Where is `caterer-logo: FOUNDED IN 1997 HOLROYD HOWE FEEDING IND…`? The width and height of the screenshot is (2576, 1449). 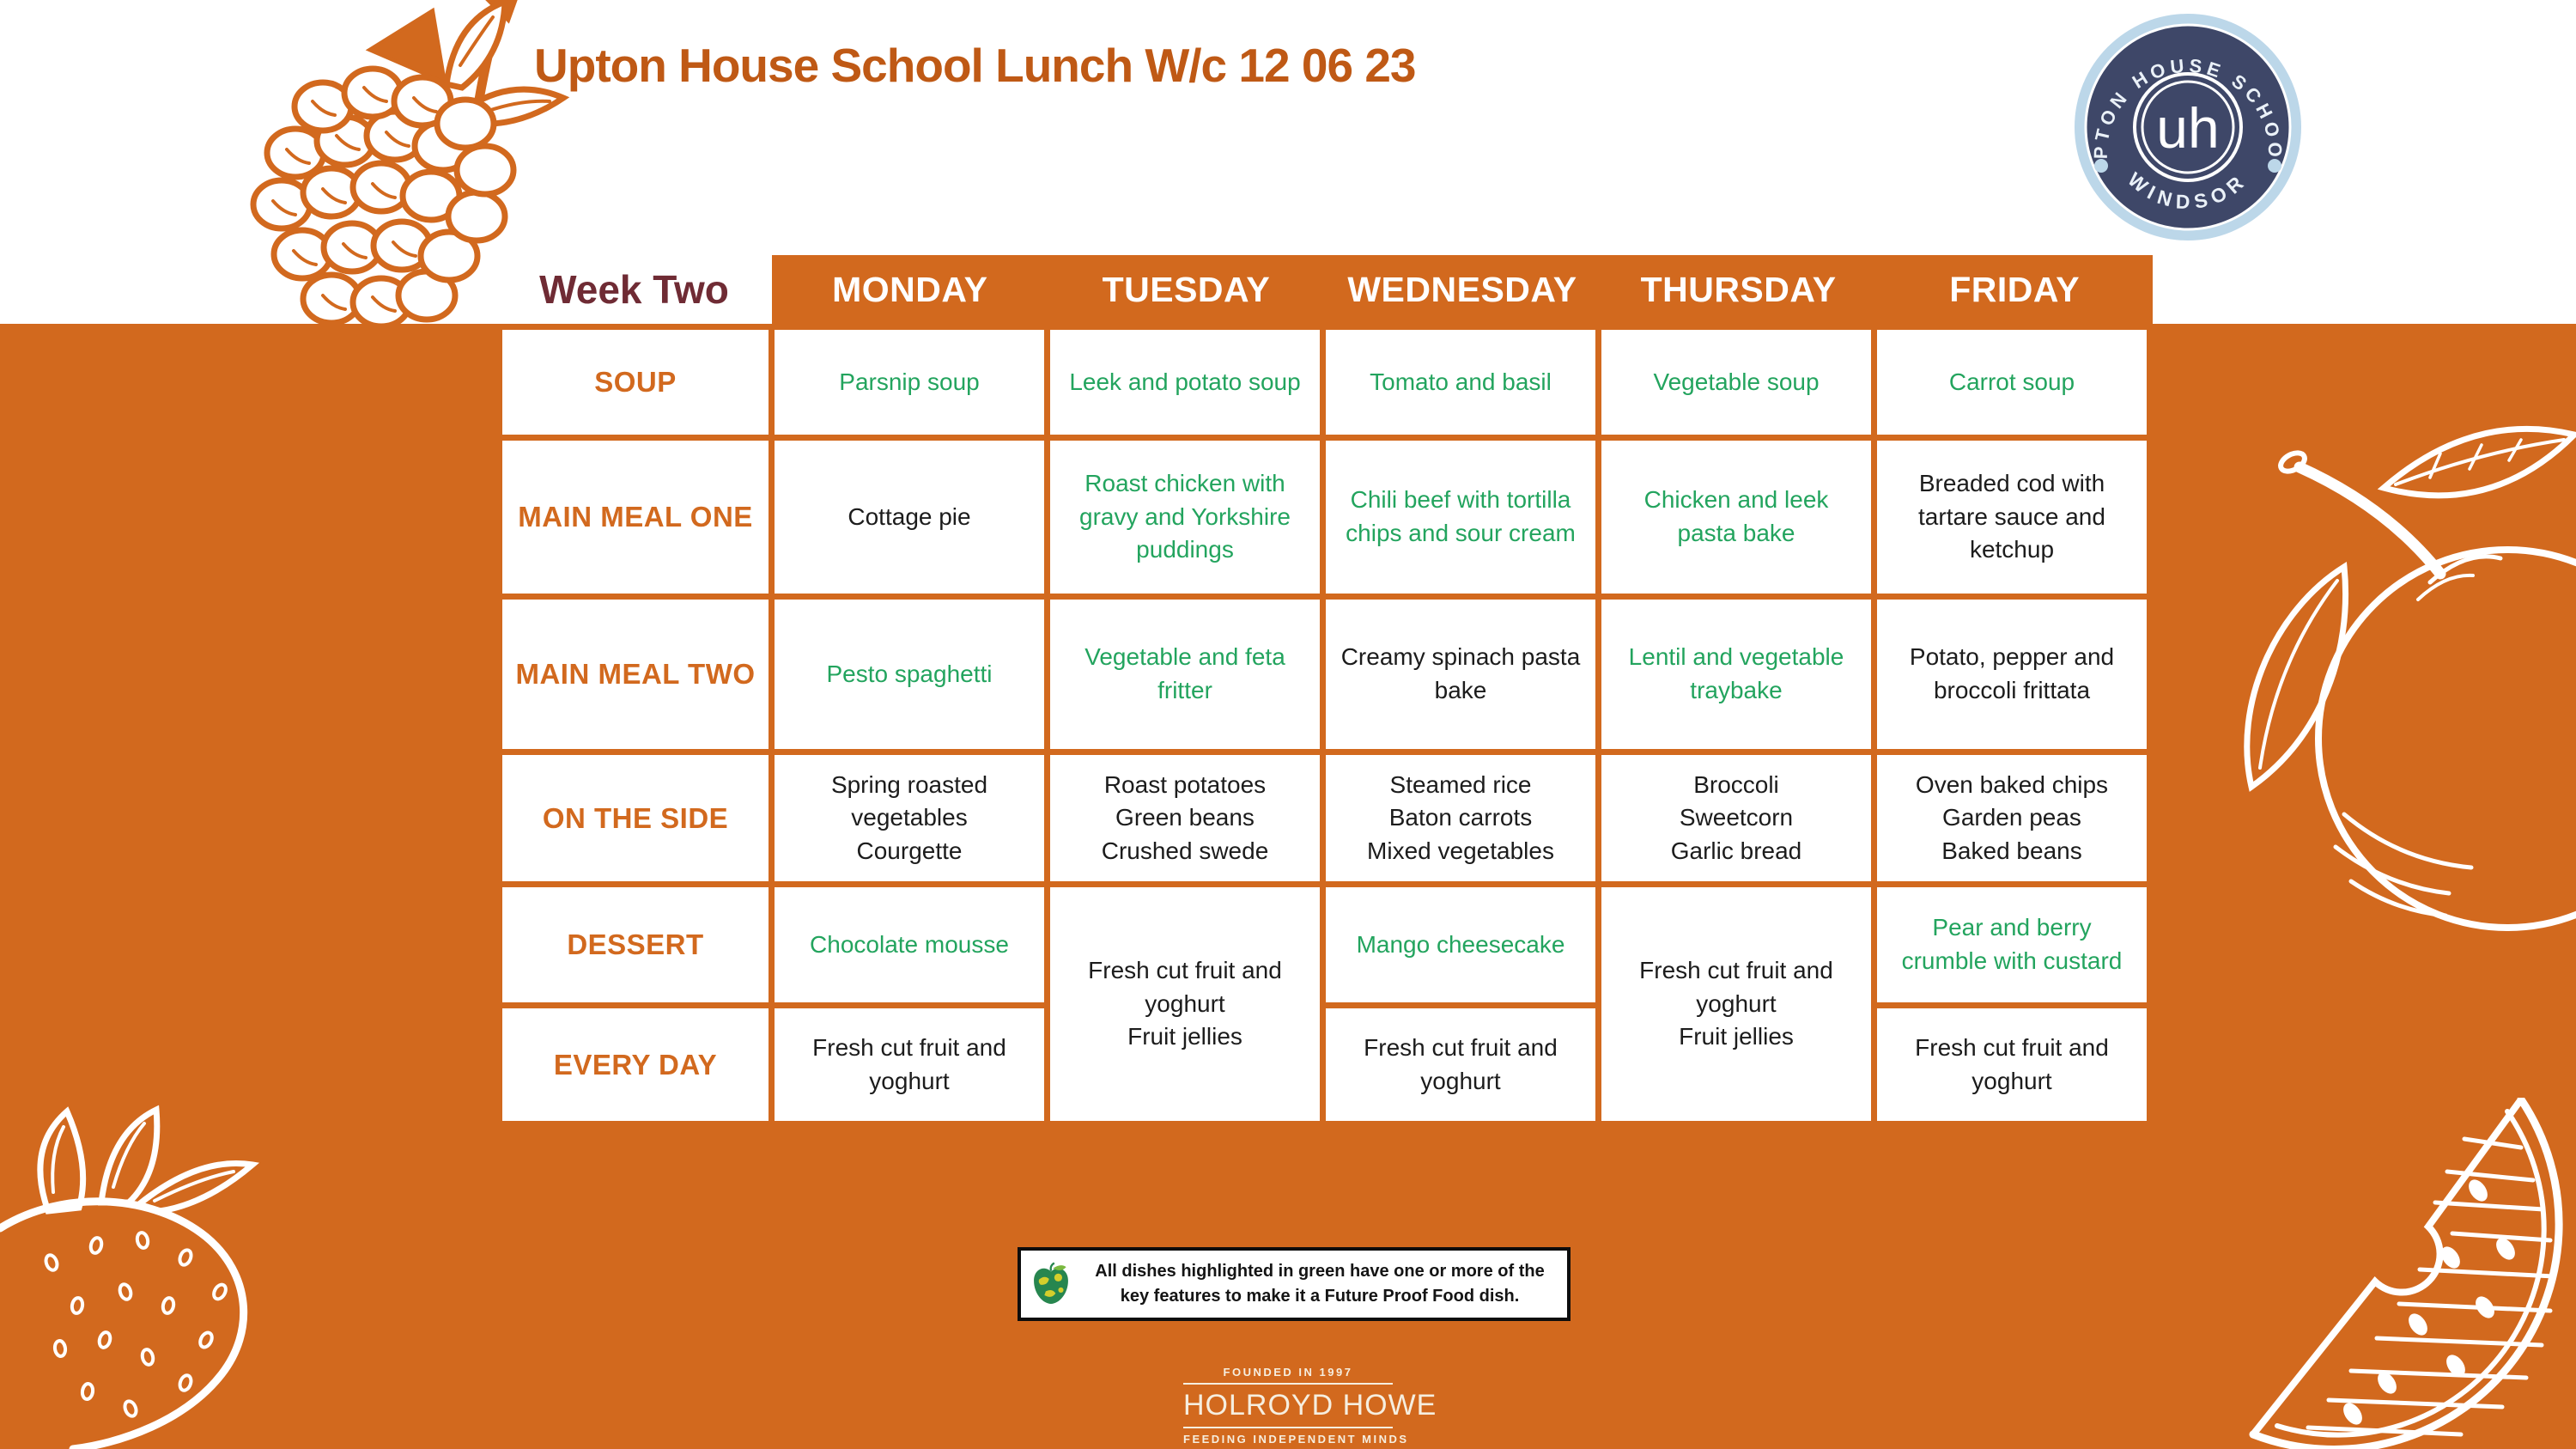 caterer-logo: FOUNDED IN 1997 HOLROYD HOWE FEEDING IND… is located at coordinates (1310, 1406).